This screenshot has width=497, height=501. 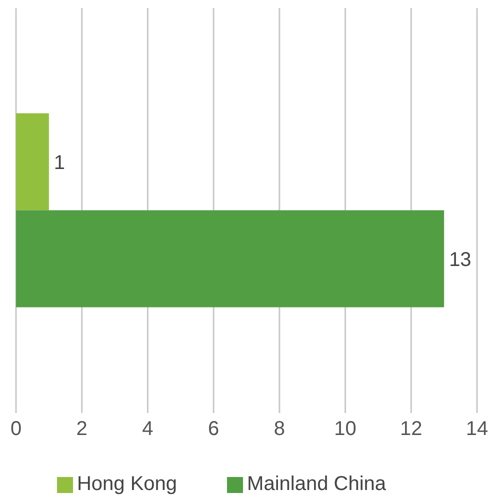 I want to click on data-label: 13, so click(x=460, y=259).